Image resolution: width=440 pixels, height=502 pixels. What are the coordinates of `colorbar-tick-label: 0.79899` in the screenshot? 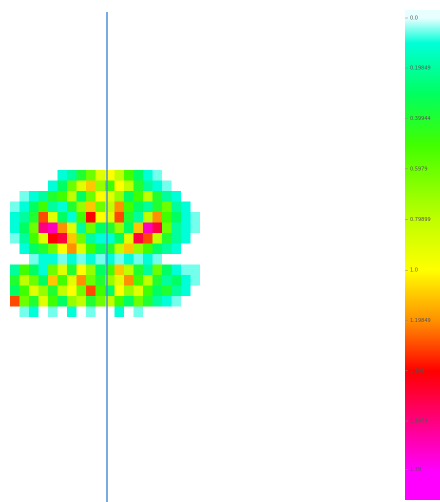 It's located at (420, 220).